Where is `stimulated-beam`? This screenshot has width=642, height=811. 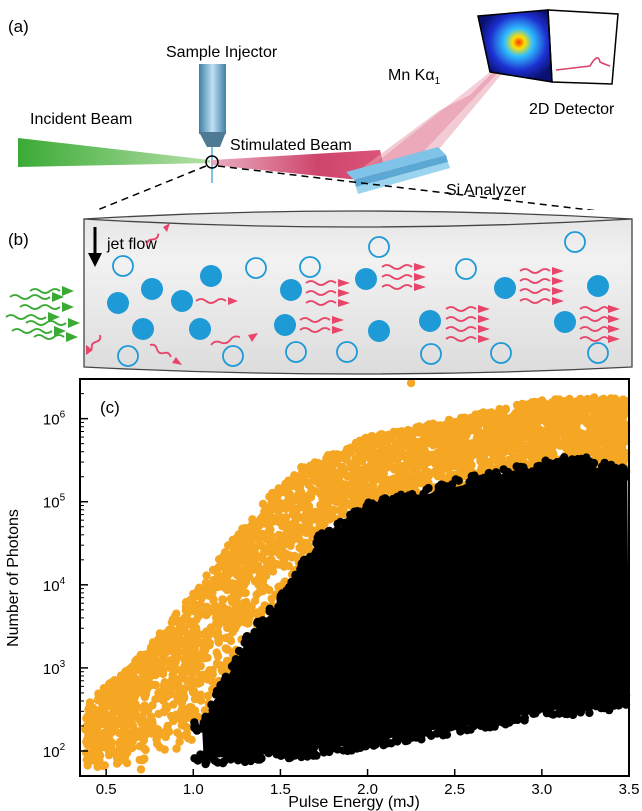 stimulated-beam is located at coordinates (300, 166).